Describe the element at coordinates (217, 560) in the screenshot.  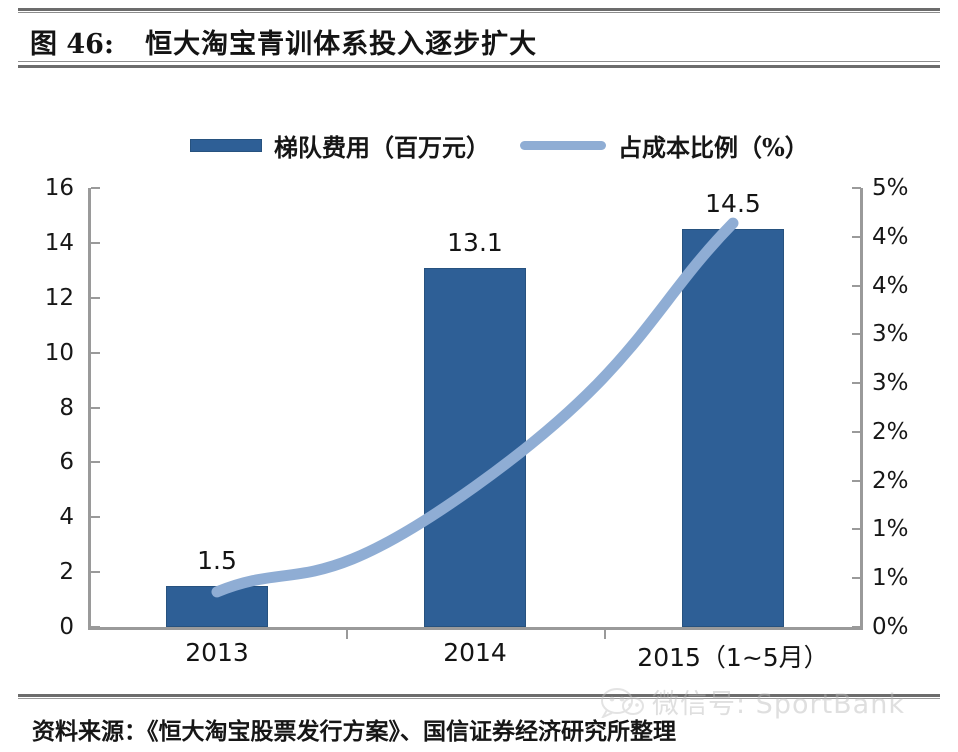
I see `bar-value-label: 1.5` at that location.